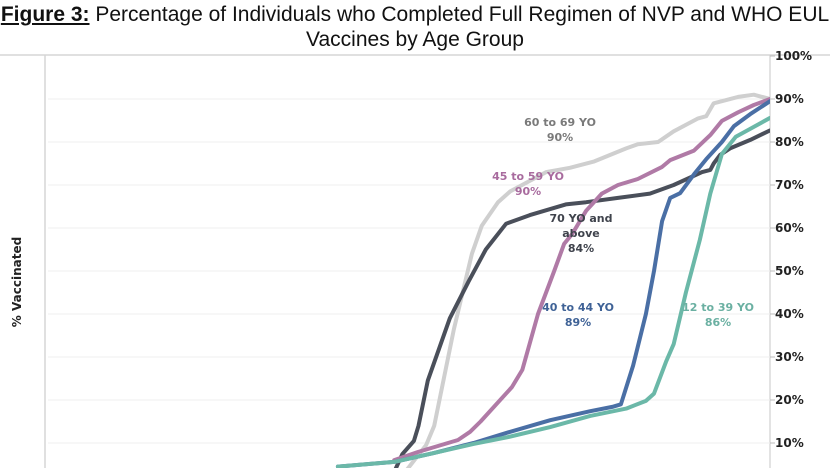 The image size is (830, 468). I want to click on annotation-line: 40 to 44 YO, so click(578, 307).